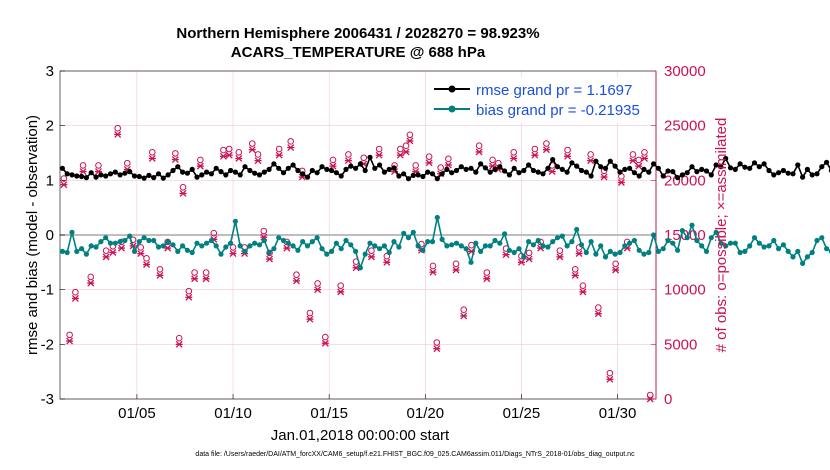 The height and width of the screenshot is (470, 830). What do you see at coordinates (685, 71) in the screenshot?
I see `y-right-tick-label: 30000` at bounding box center [685, 71].